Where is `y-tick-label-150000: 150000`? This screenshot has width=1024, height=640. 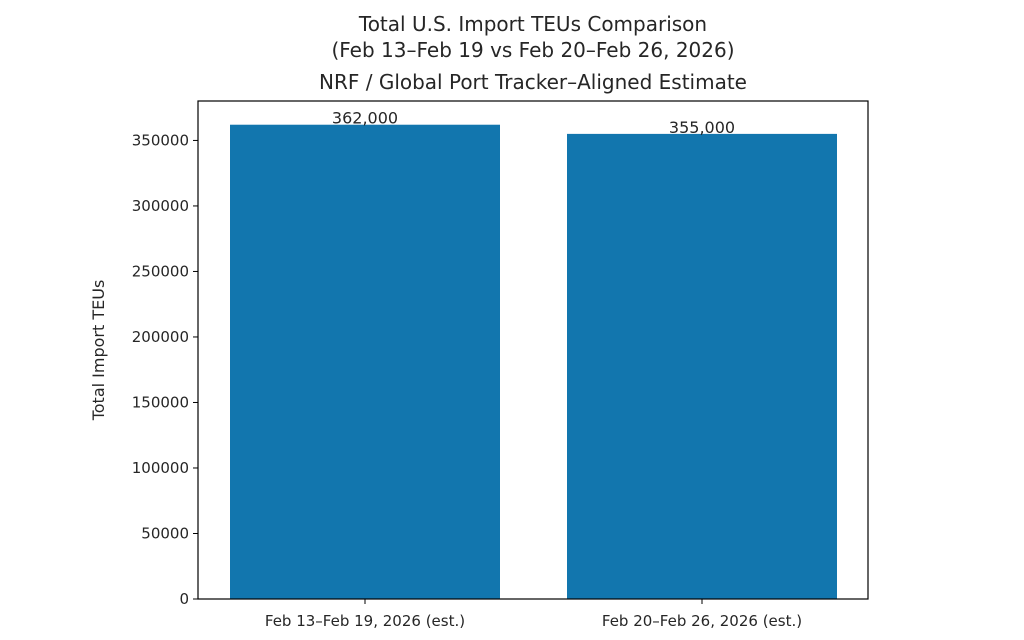
y-tick-label-150000: 150000 is located at coordinates (160, 402).